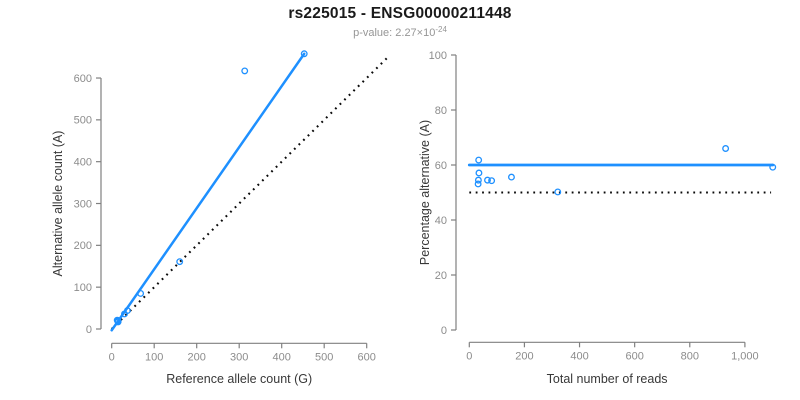 This screenshot has height=400, width=800. Describe the element at coordinates (441, 111) in the screenshot. I see `y-tick-label: 80` at that location.